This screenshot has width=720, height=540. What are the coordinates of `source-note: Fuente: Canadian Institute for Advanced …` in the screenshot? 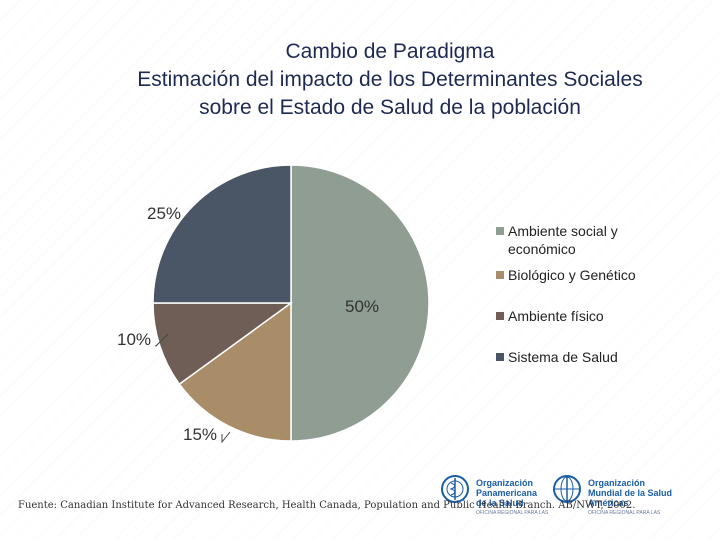 It's located at (327, 505).